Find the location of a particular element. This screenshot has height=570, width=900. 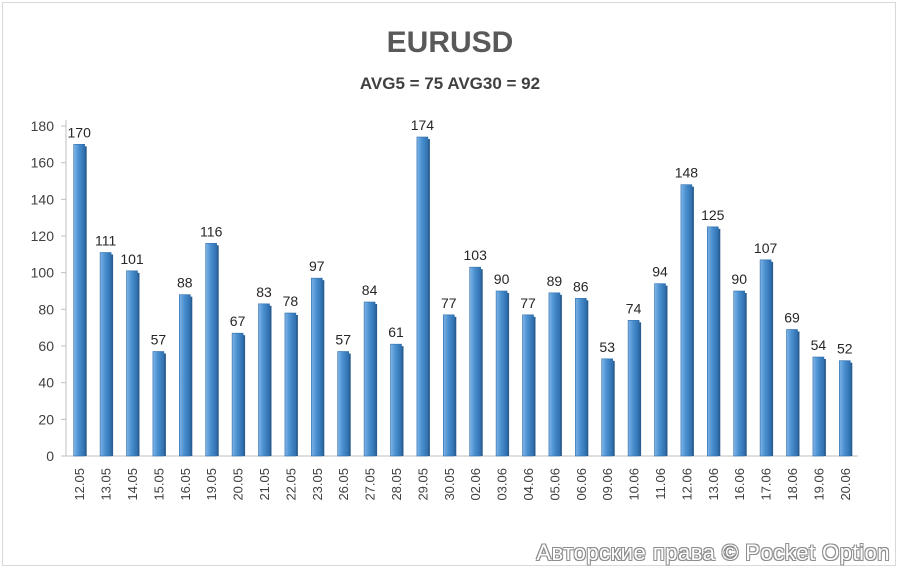

x-tick-label: 11.06 is located at coordinates (660, 484).